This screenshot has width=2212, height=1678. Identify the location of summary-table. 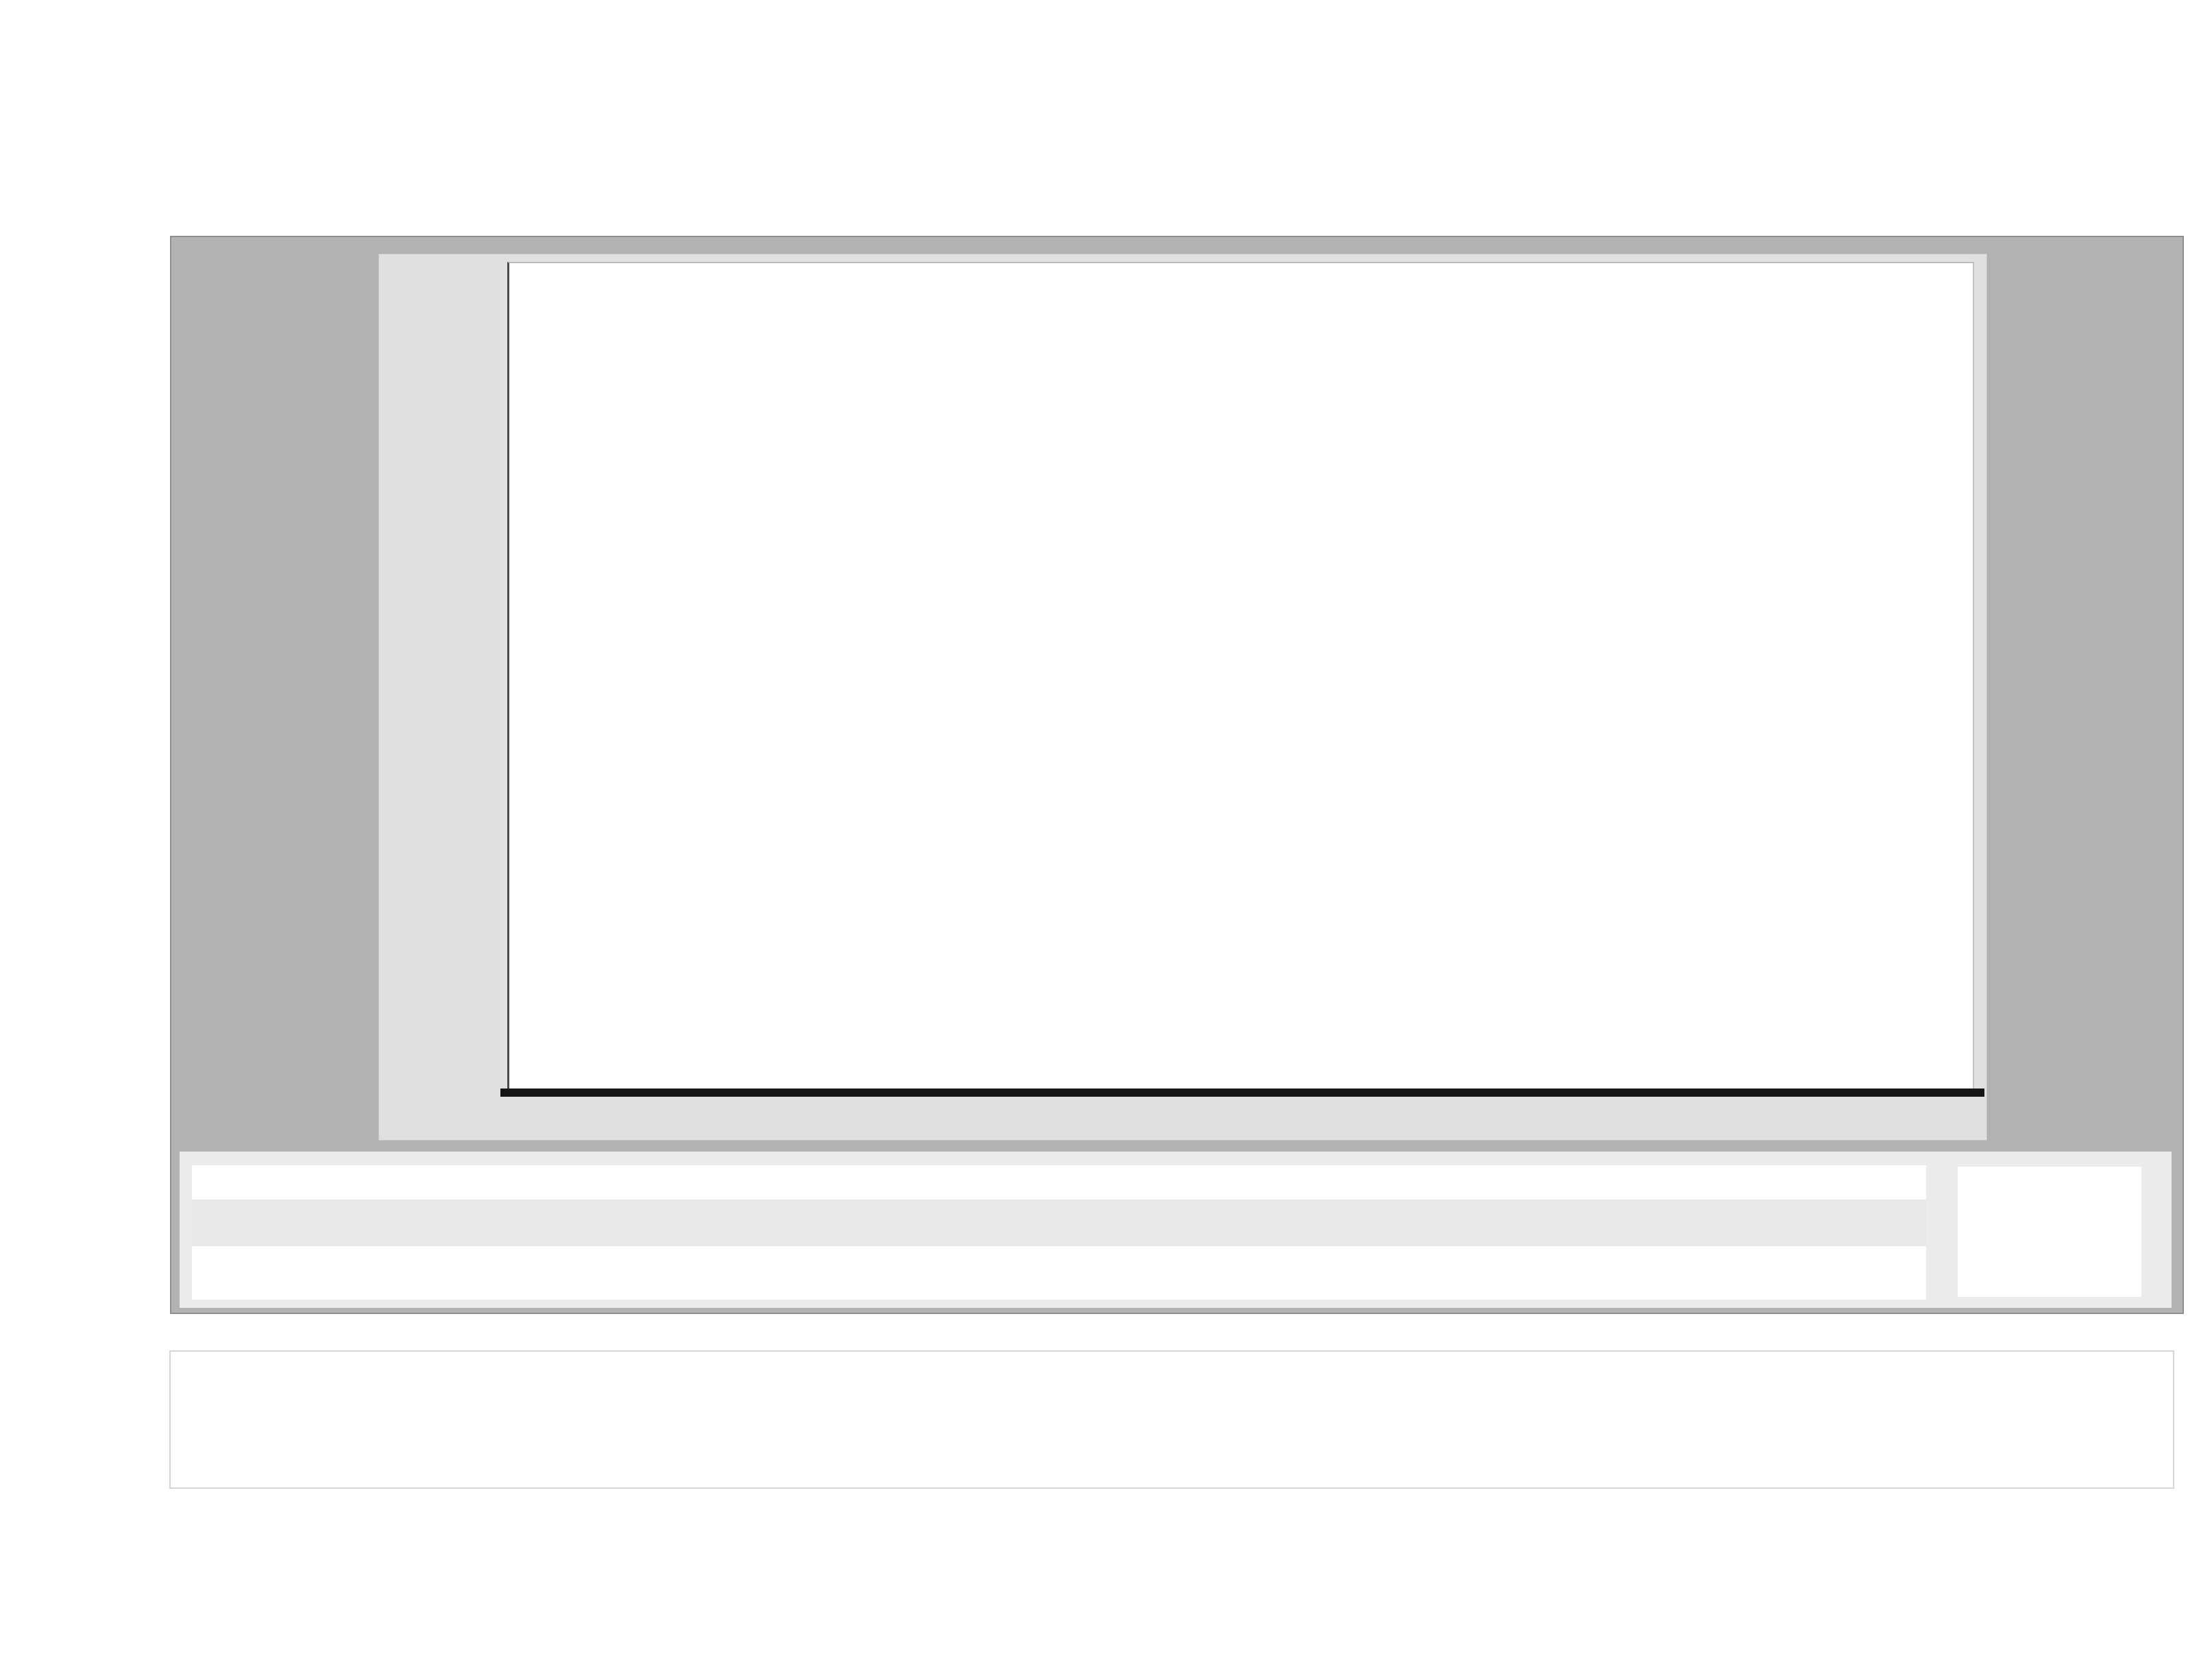
(1059, 1232).